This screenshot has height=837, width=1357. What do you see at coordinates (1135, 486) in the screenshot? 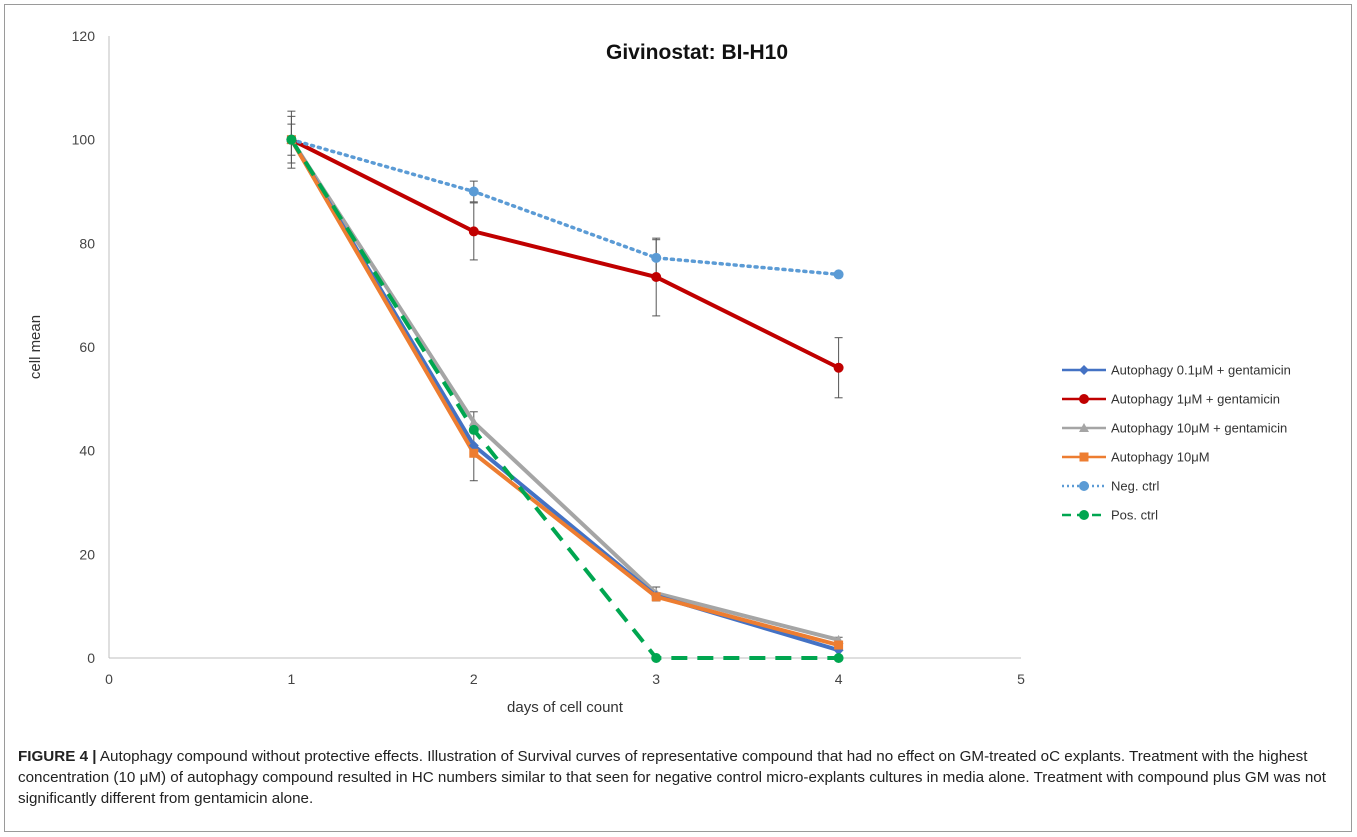
I see `legend-label: Neg. ctrl` at bounding box center [1135, 486].